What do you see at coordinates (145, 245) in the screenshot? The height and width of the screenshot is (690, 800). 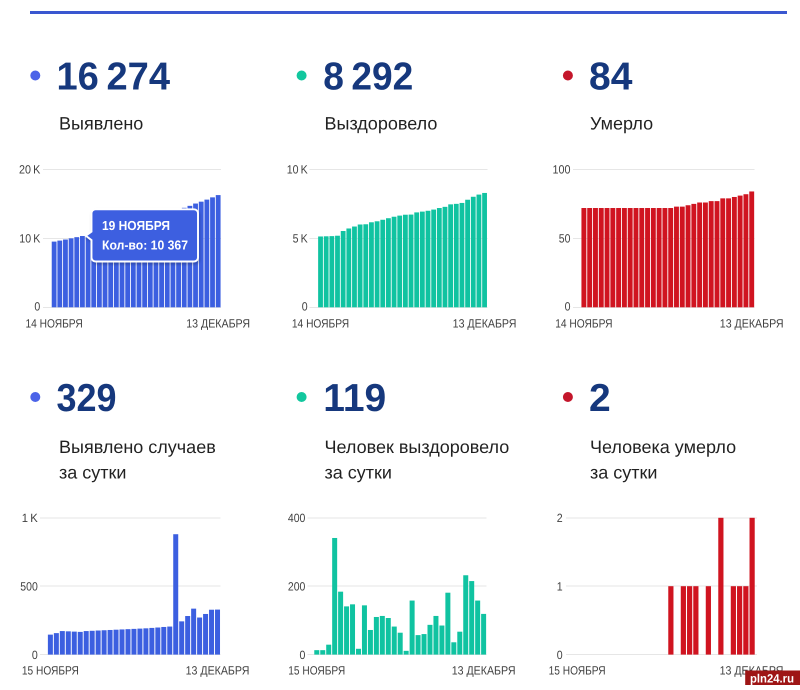 I see `svg-text: Кол-во: 10 367` at bounding box center [145, 245].